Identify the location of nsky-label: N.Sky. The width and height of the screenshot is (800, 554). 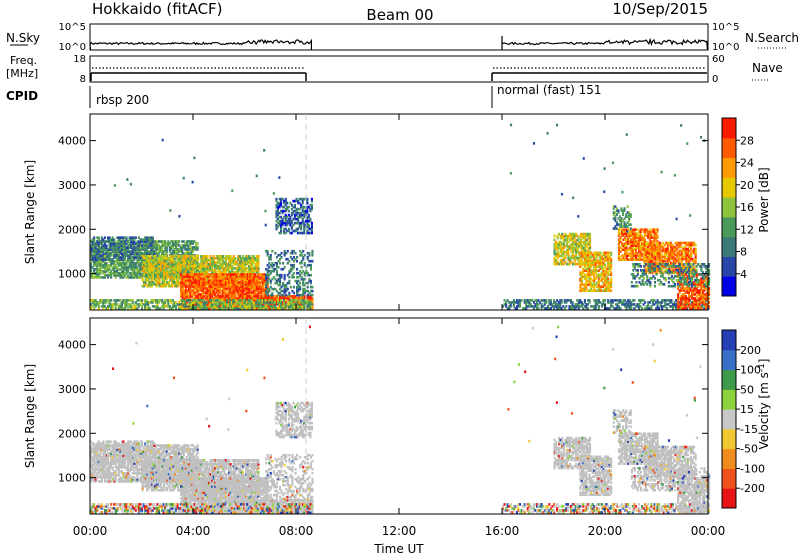
(23, 38).